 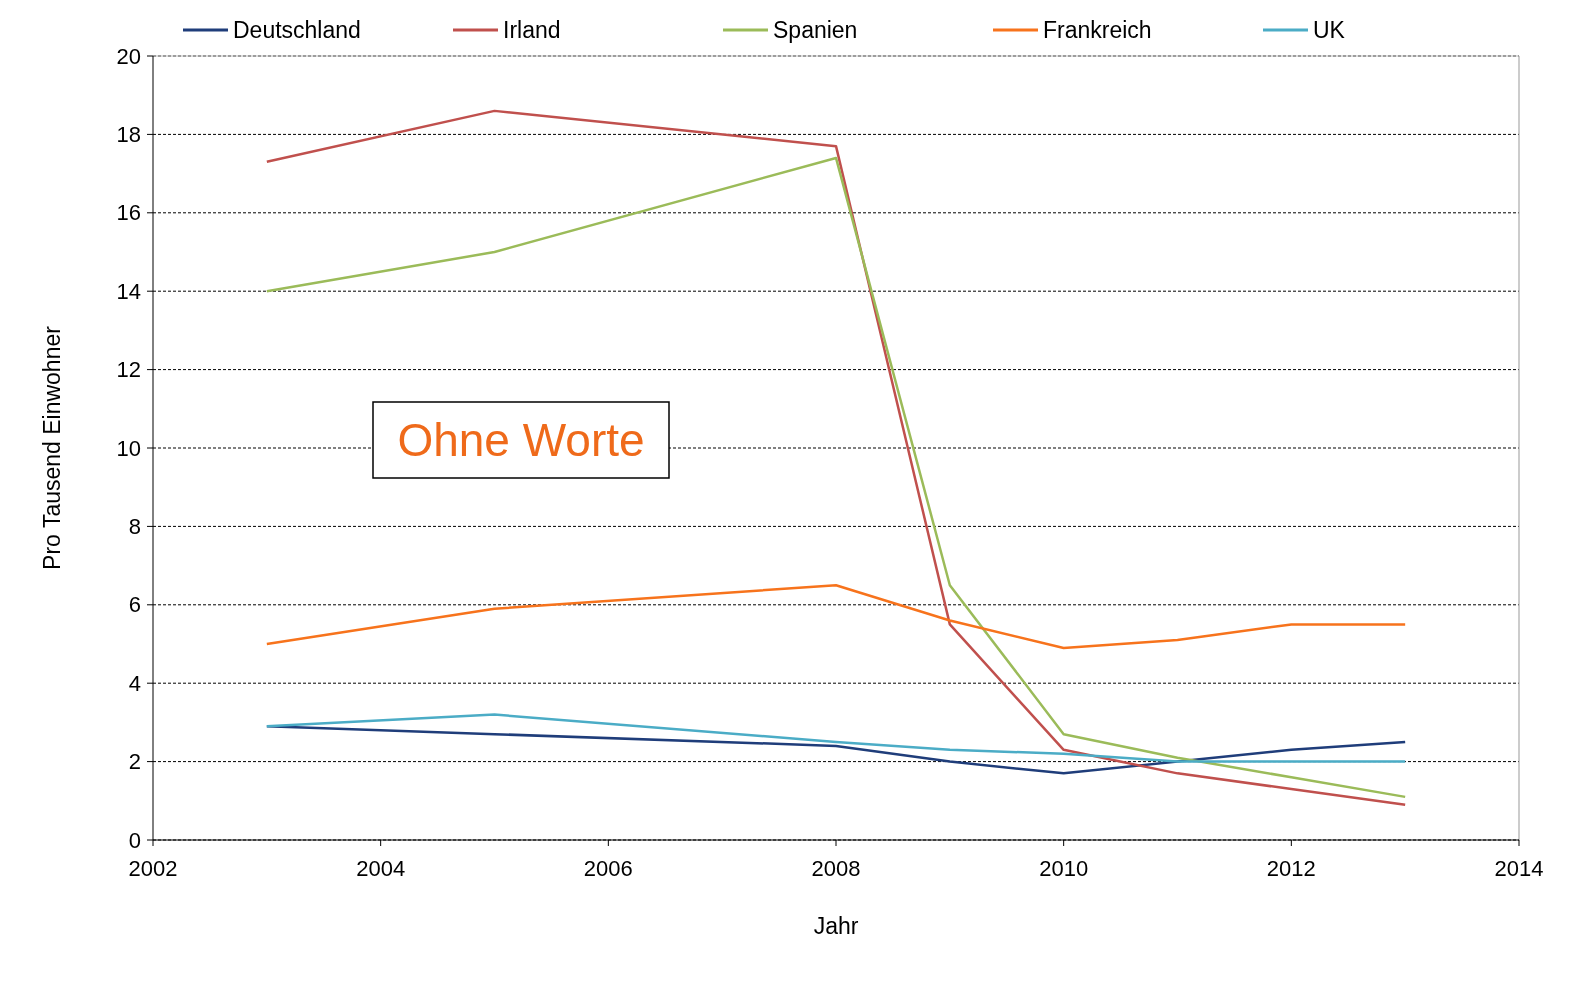 I want to click on x-axis-title: Jahr, so click(x=836, y=926).